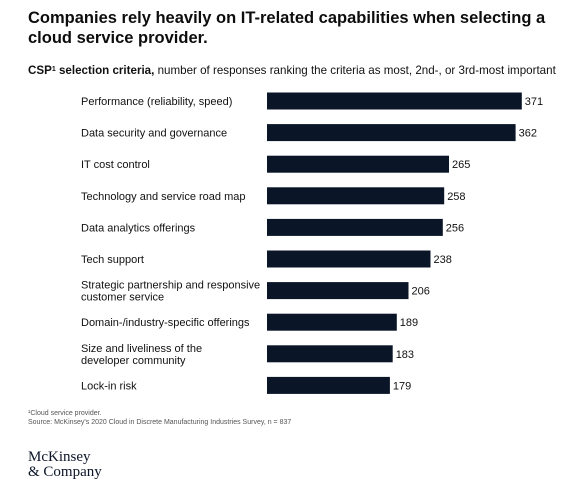 This screenshot has width=563, height=488. I want to click on category-label-7: Domain-/industry-specific offerings, so click(165, 323).